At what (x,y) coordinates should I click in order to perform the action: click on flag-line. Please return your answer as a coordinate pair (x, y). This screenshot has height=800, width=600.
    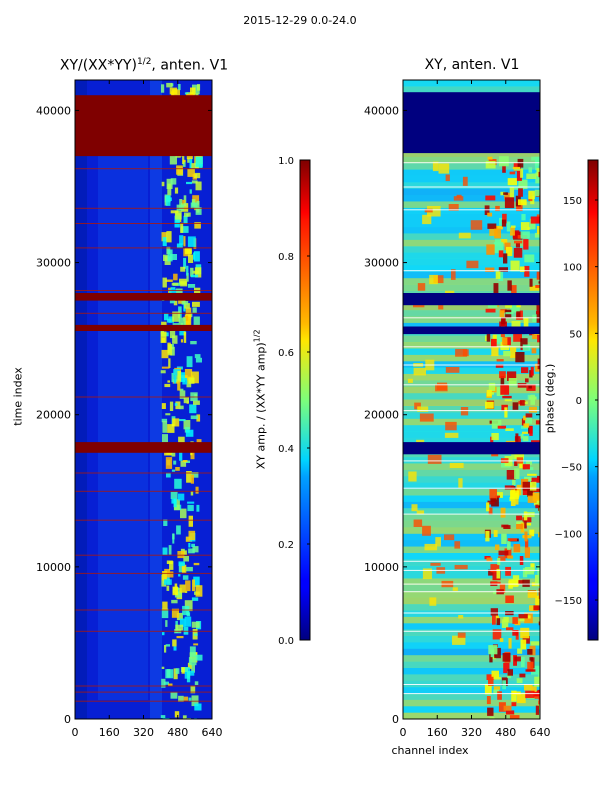
    Looking at the image, I should click on (143, 397).